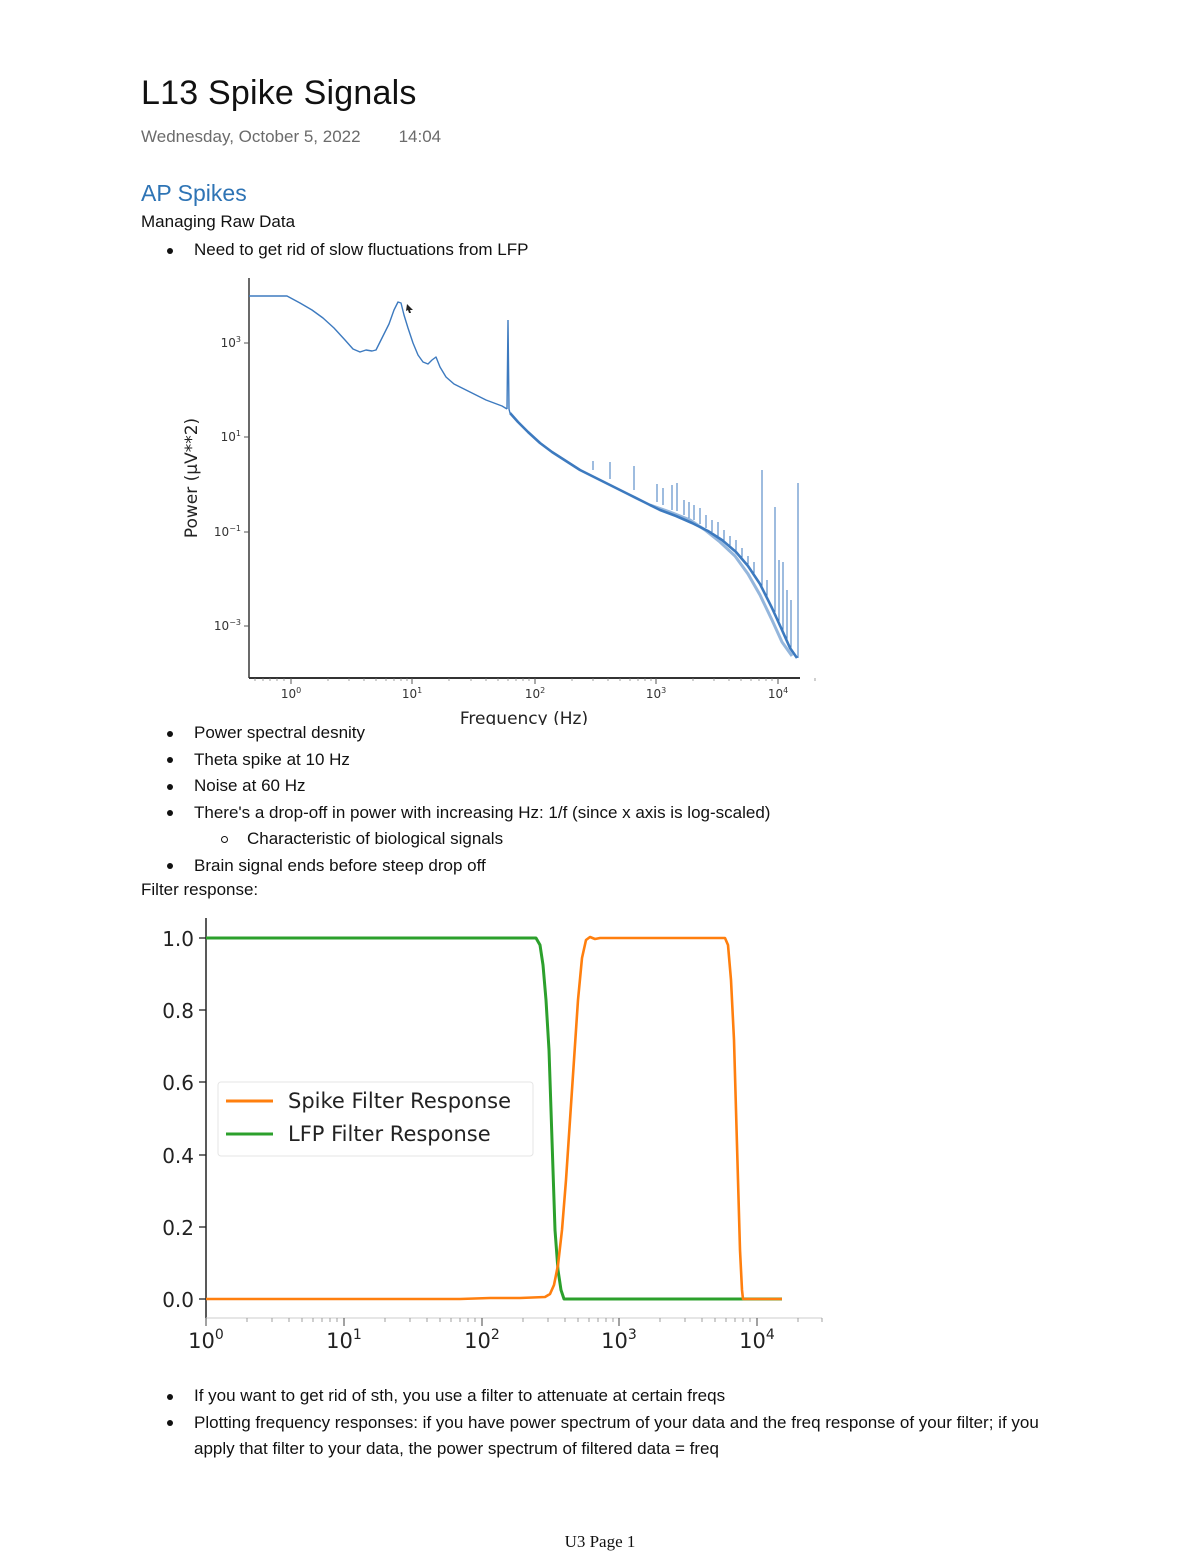  Describe the element at coordinates (279, 93) in the screenshot. I see `page-title: L13 Spike Signals` at that location.